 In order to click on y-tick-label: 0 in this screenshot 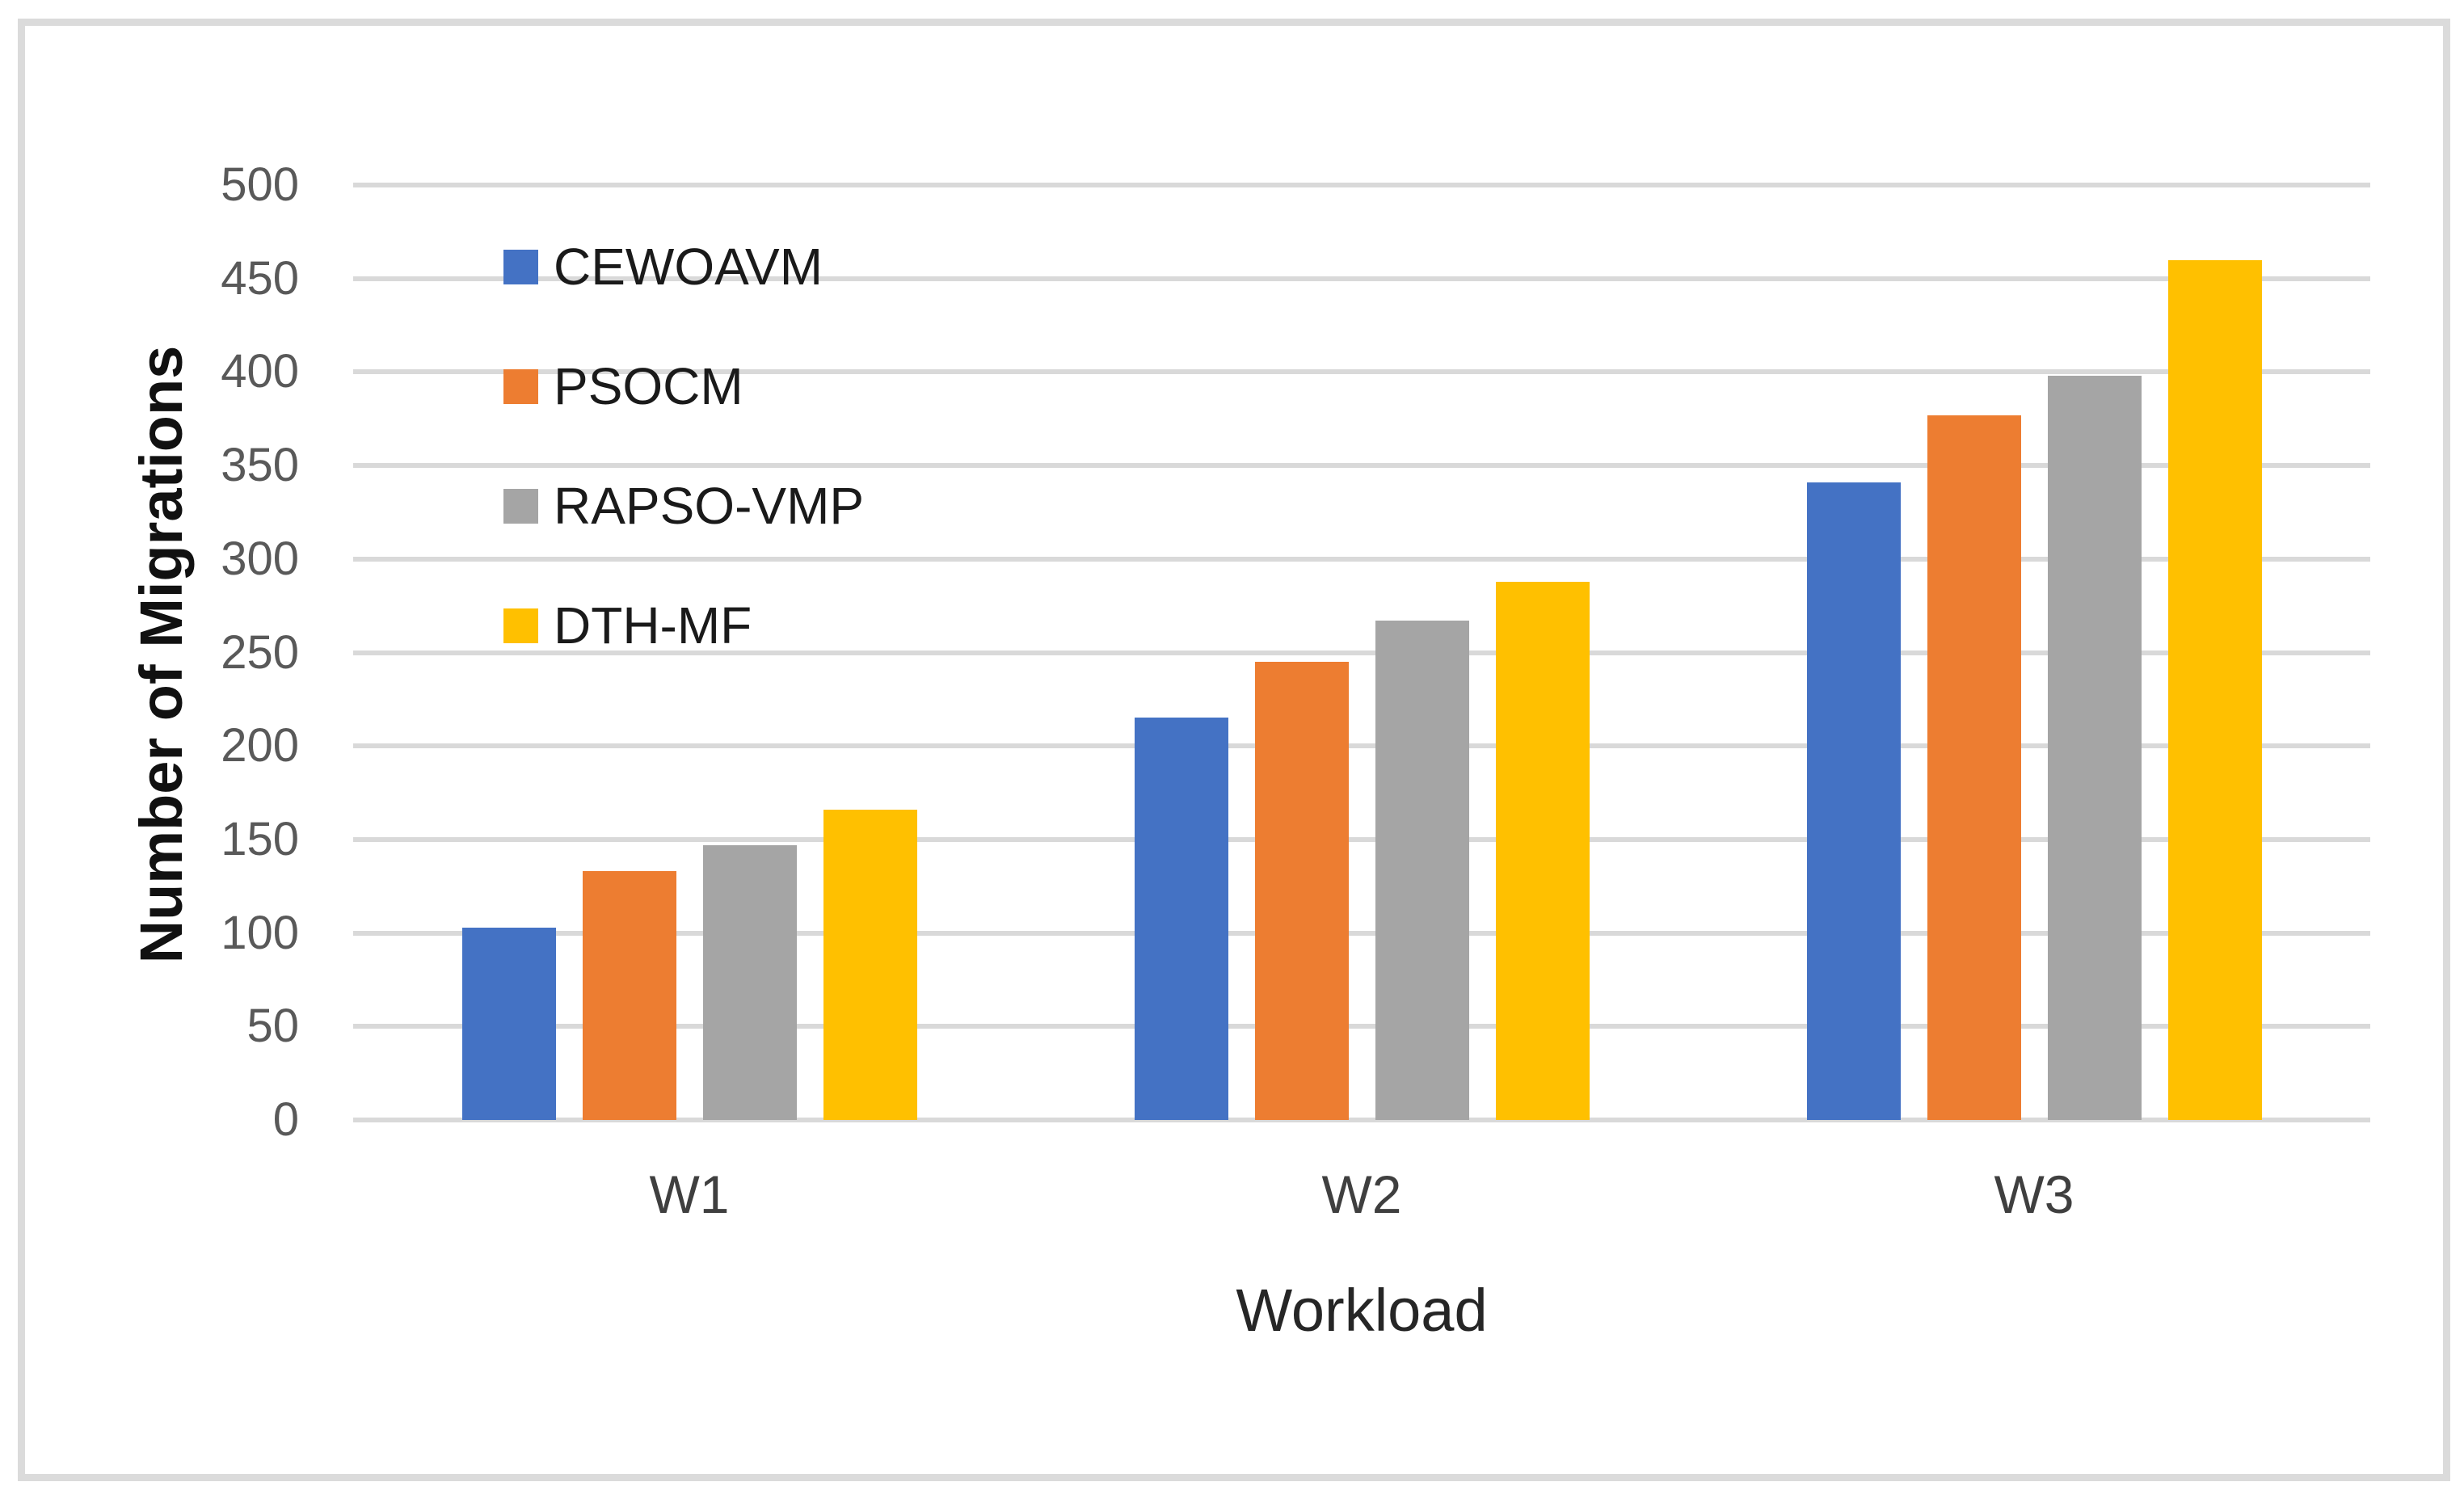, I will do `click(285, 1119)`.